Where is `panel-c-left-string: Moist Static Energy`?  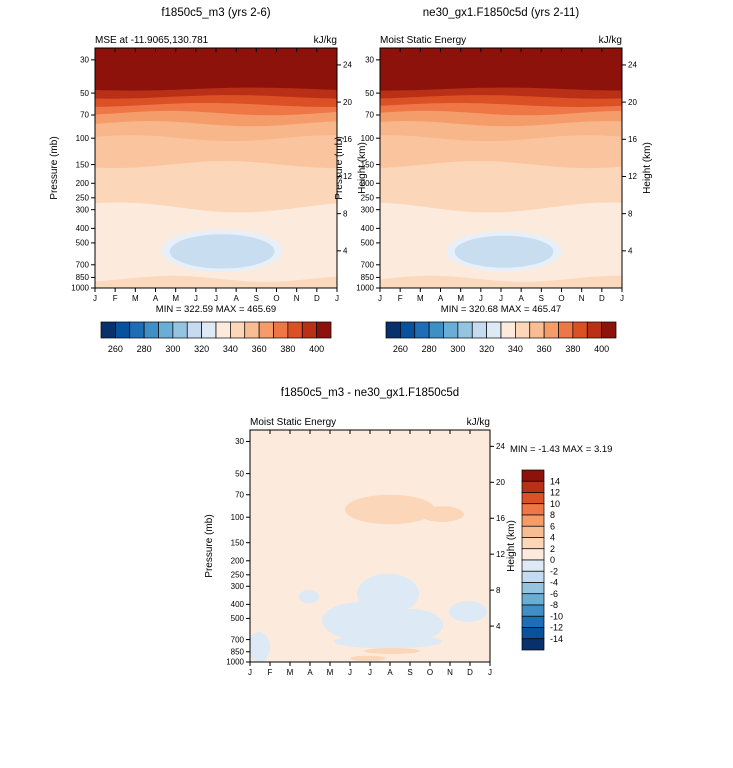
panel-c-left-string: Moist Static Energy is located at coordinates (293, 422).